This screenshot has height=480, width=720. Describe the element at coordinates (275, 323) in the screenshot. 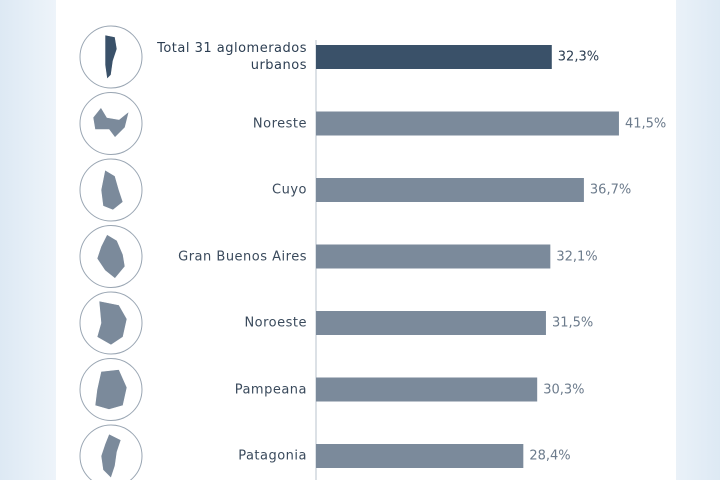

I see `category-label: Noroeste` at that location.